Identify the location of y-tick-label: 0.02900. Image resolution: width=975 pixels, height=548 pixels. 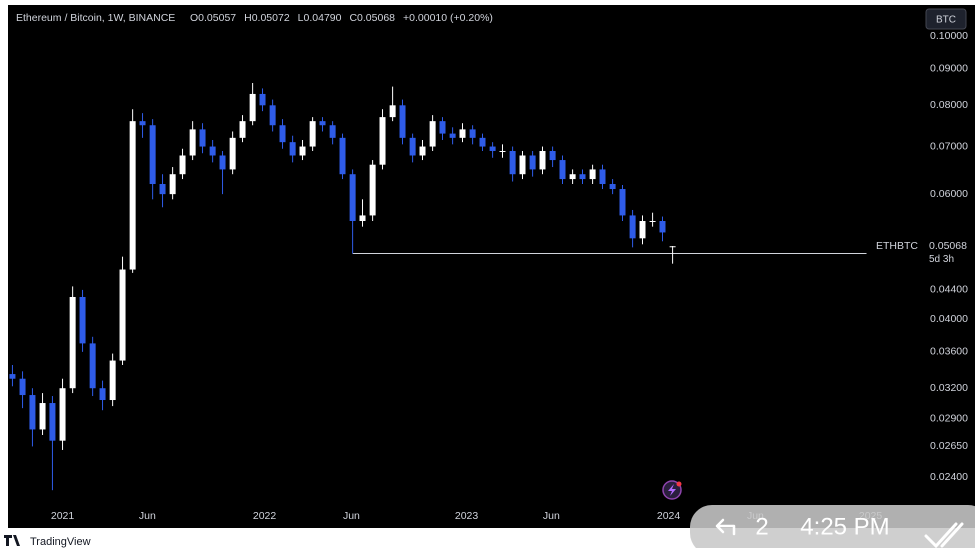
(949, 418).